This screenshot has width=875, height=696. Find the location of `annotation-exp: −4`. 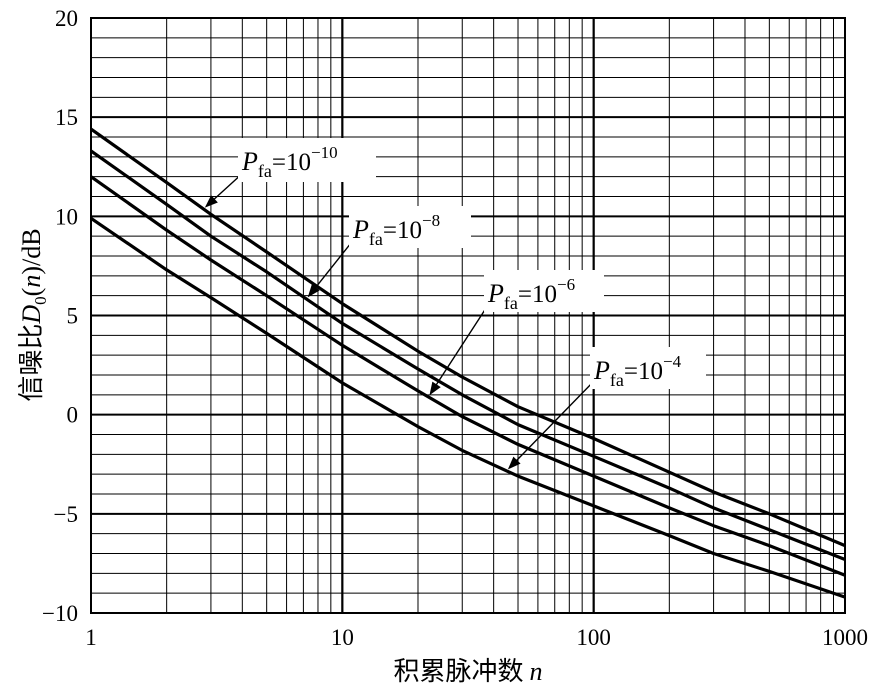

annotation-exp: −4 is located at coordinates (672, 361).